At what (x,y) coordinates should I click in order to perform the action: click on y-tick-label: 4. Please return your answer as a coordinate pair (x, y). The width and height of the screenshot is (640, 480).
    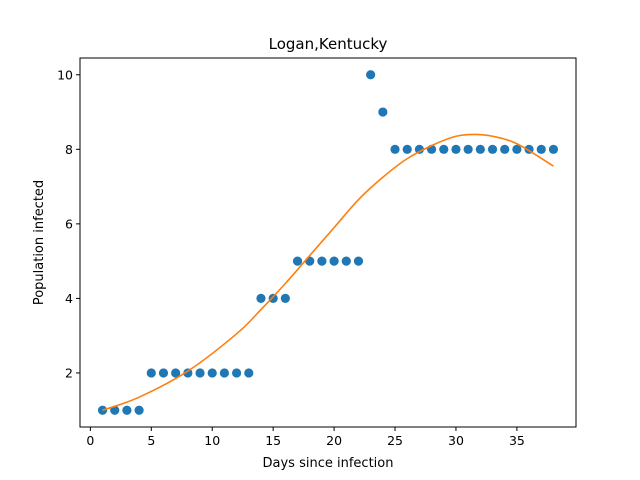
    Looking at the image, I should click on (69, 298).